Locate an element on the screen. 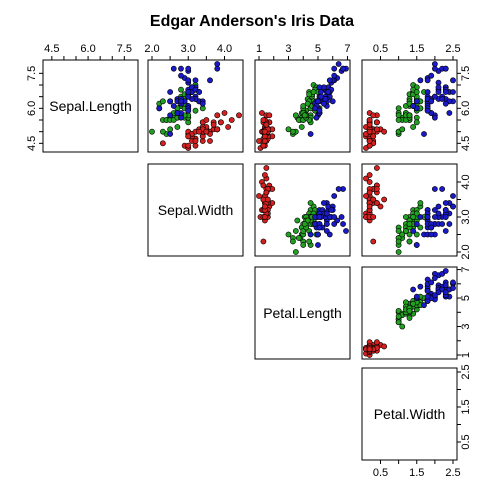 This screenshot has height=504, width=504. panel-frame is located at coordinates (90, 106).